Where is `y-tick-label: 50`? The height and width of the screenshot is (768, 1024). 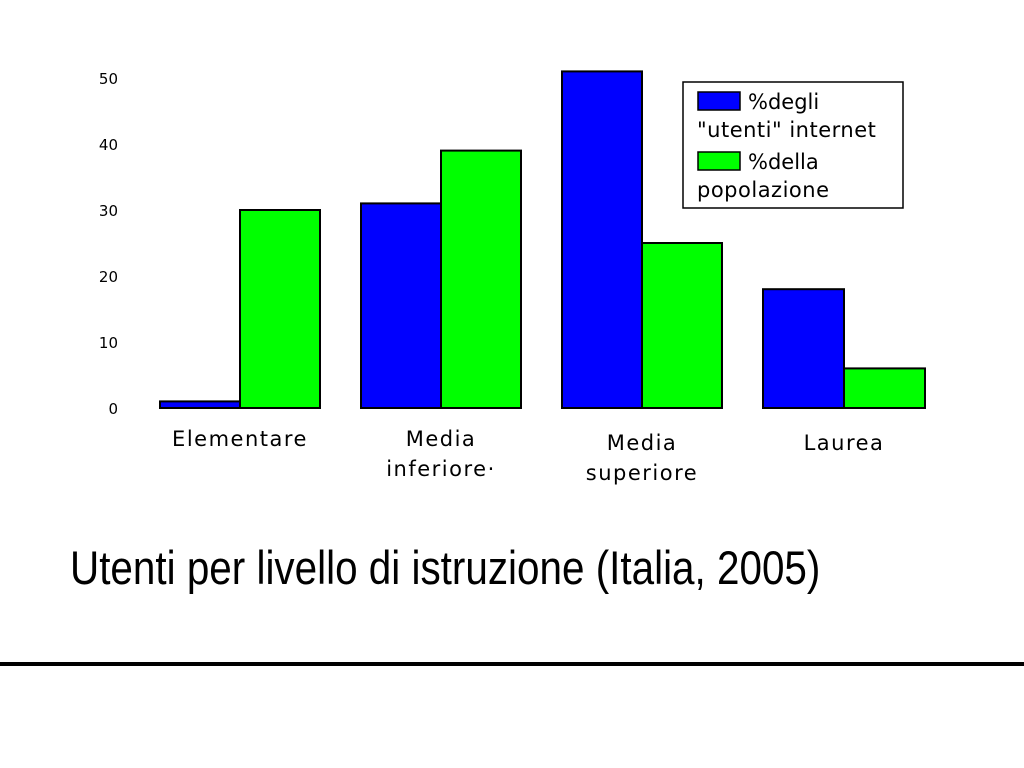 y-tick-label: 50 is located at coordinates (108, 79).